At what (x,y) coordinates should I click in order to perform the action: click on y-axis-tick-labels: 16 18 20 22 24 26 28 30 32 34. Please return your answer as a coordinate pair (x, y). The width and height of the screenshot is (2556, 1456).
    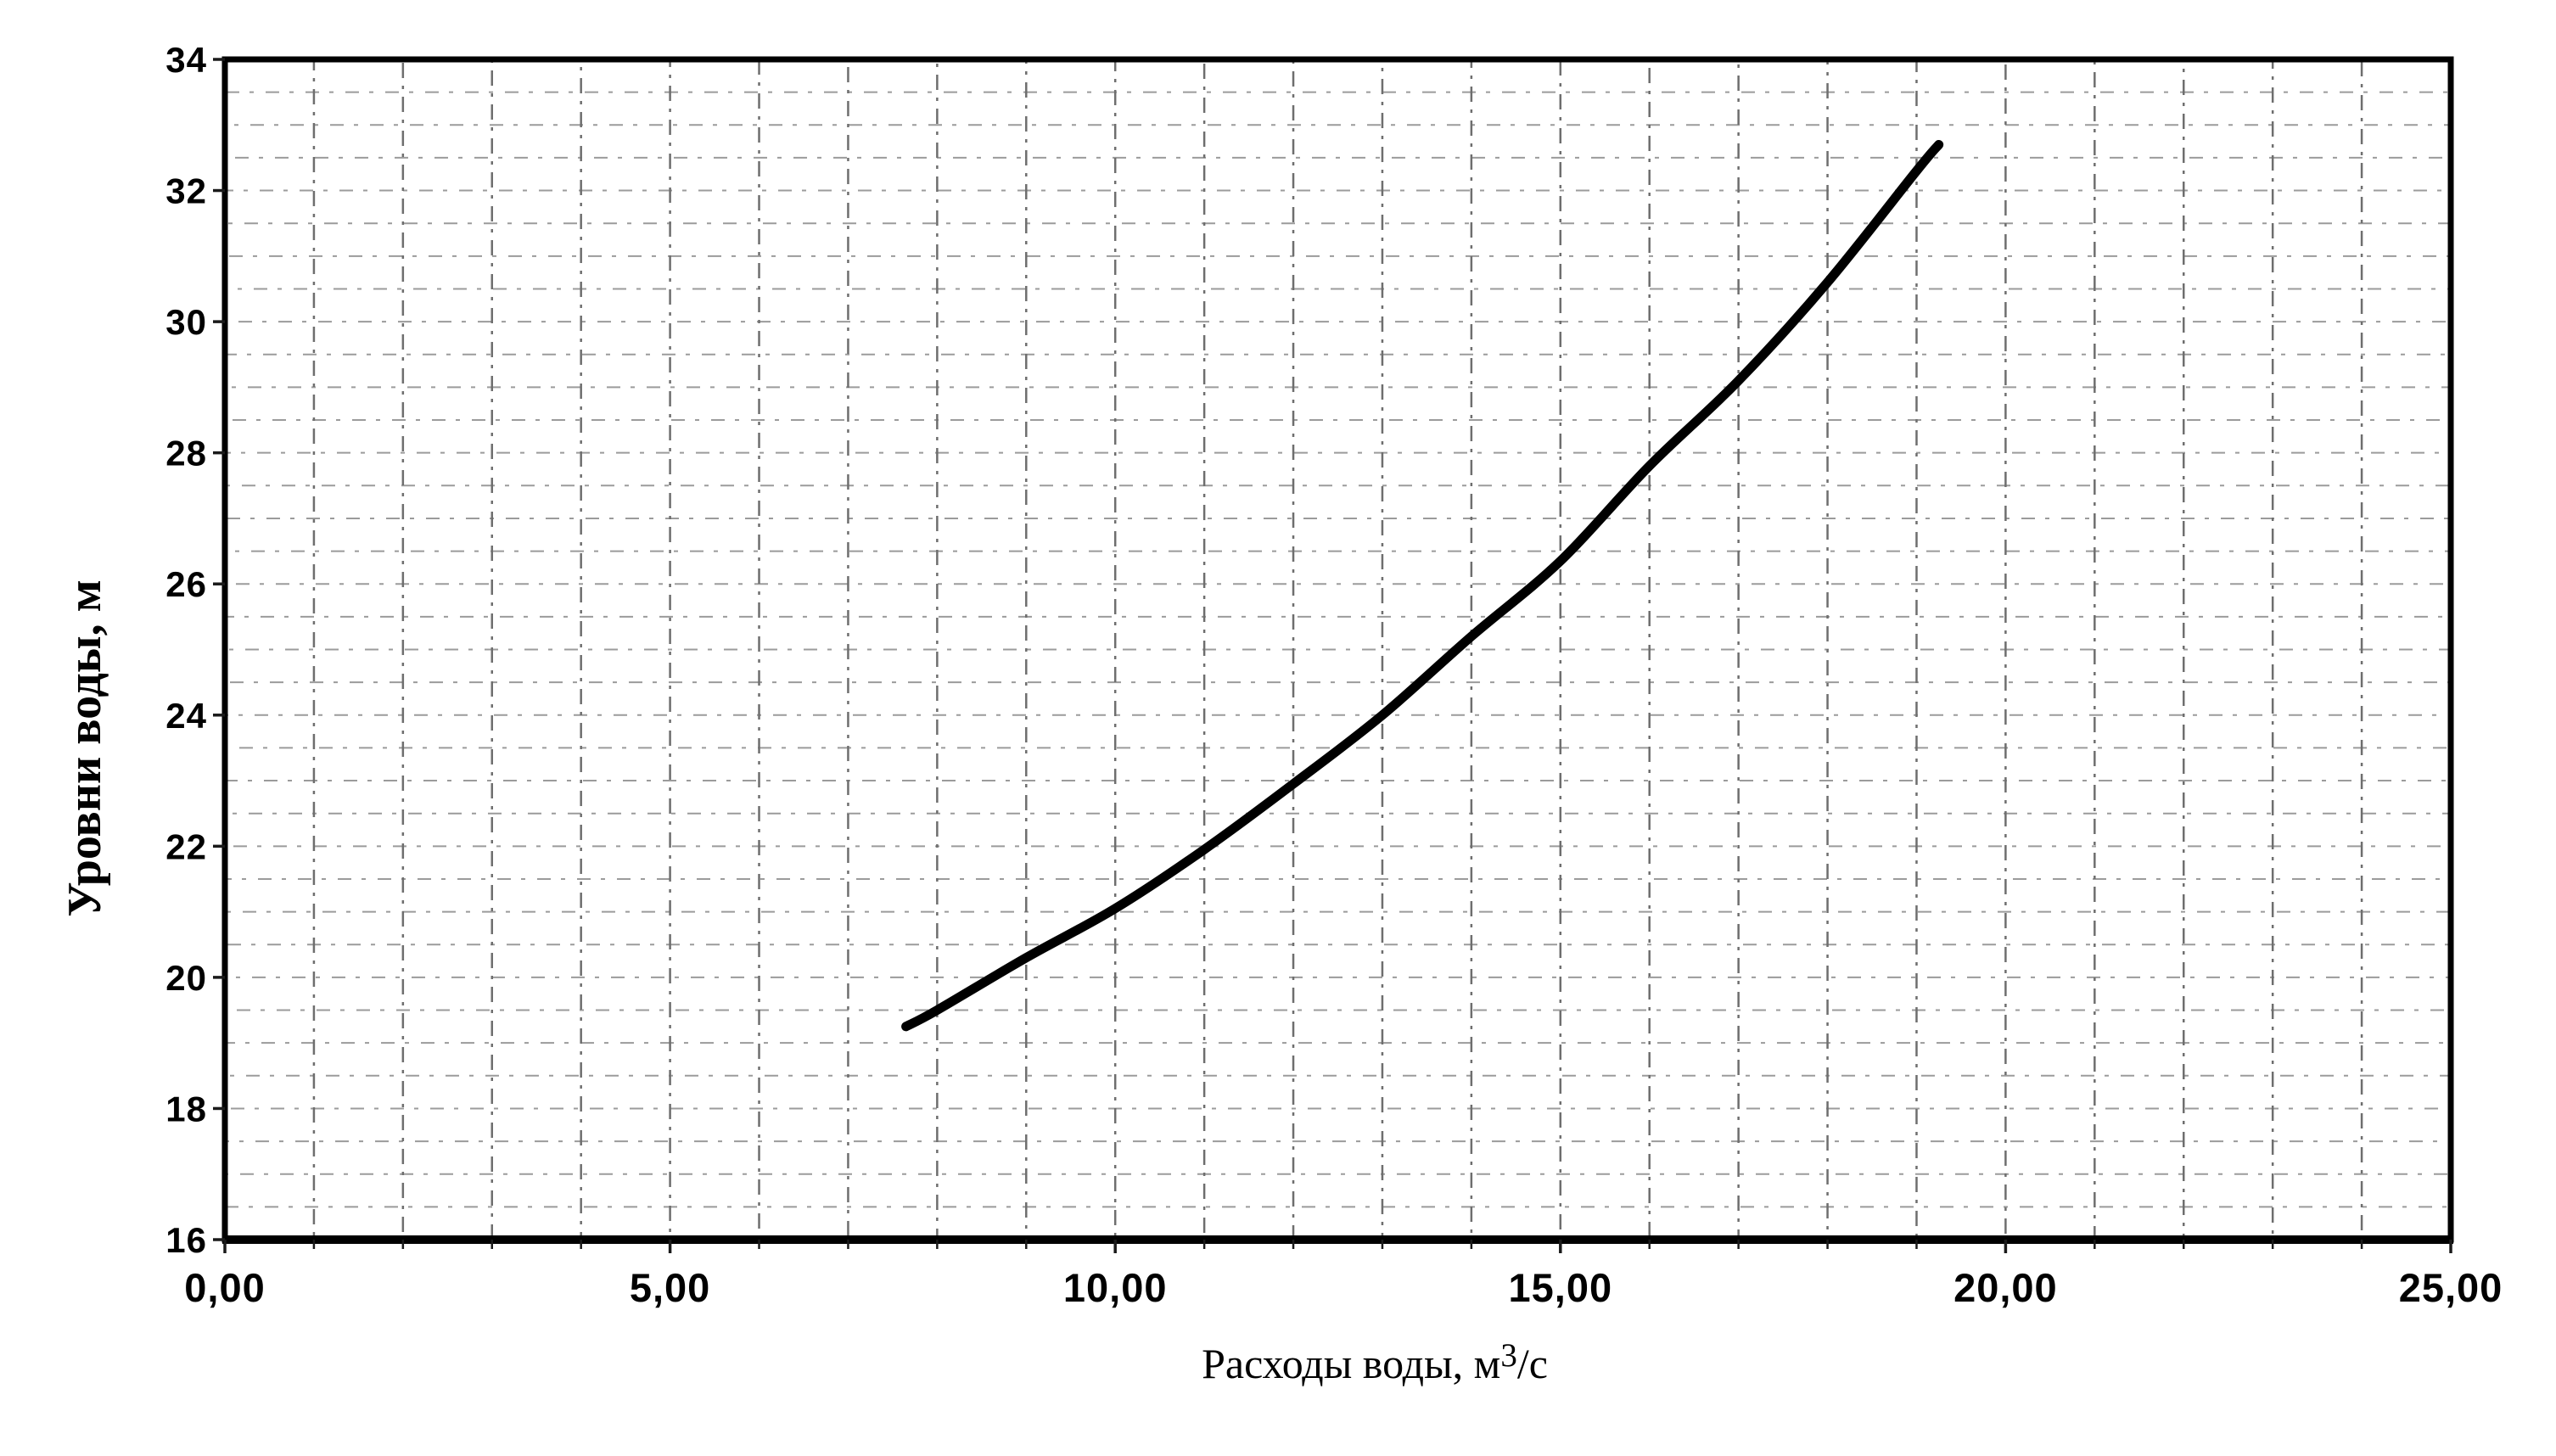
    Looking at the image, I should click on (186, 650).